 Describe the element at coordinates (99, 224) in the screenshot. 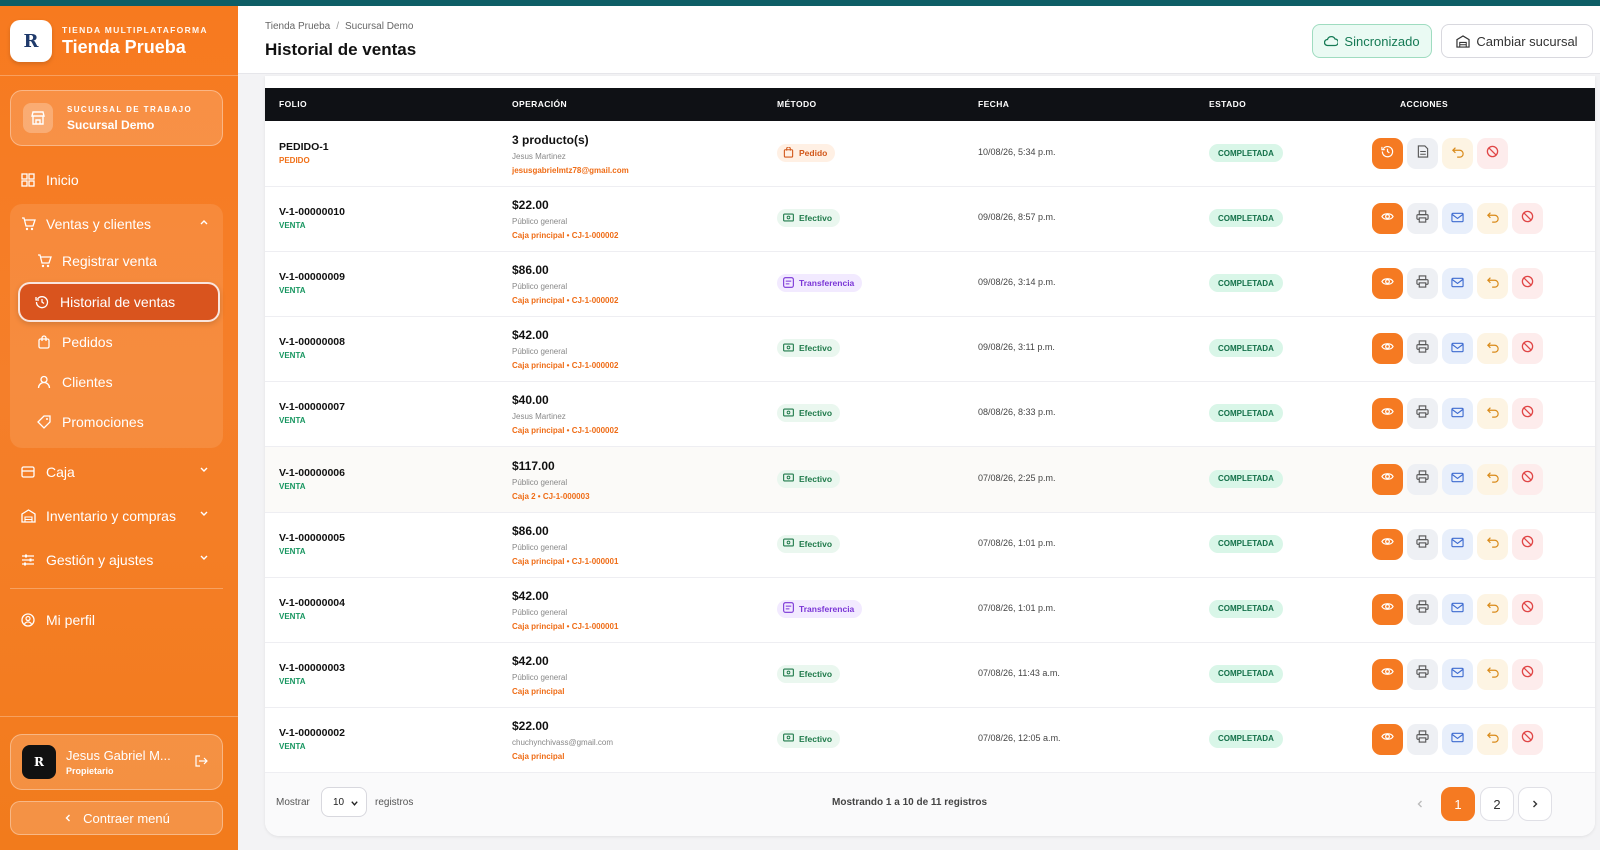

I see `nav-ventas-clientes-label: Ventas y clientes` at that location.